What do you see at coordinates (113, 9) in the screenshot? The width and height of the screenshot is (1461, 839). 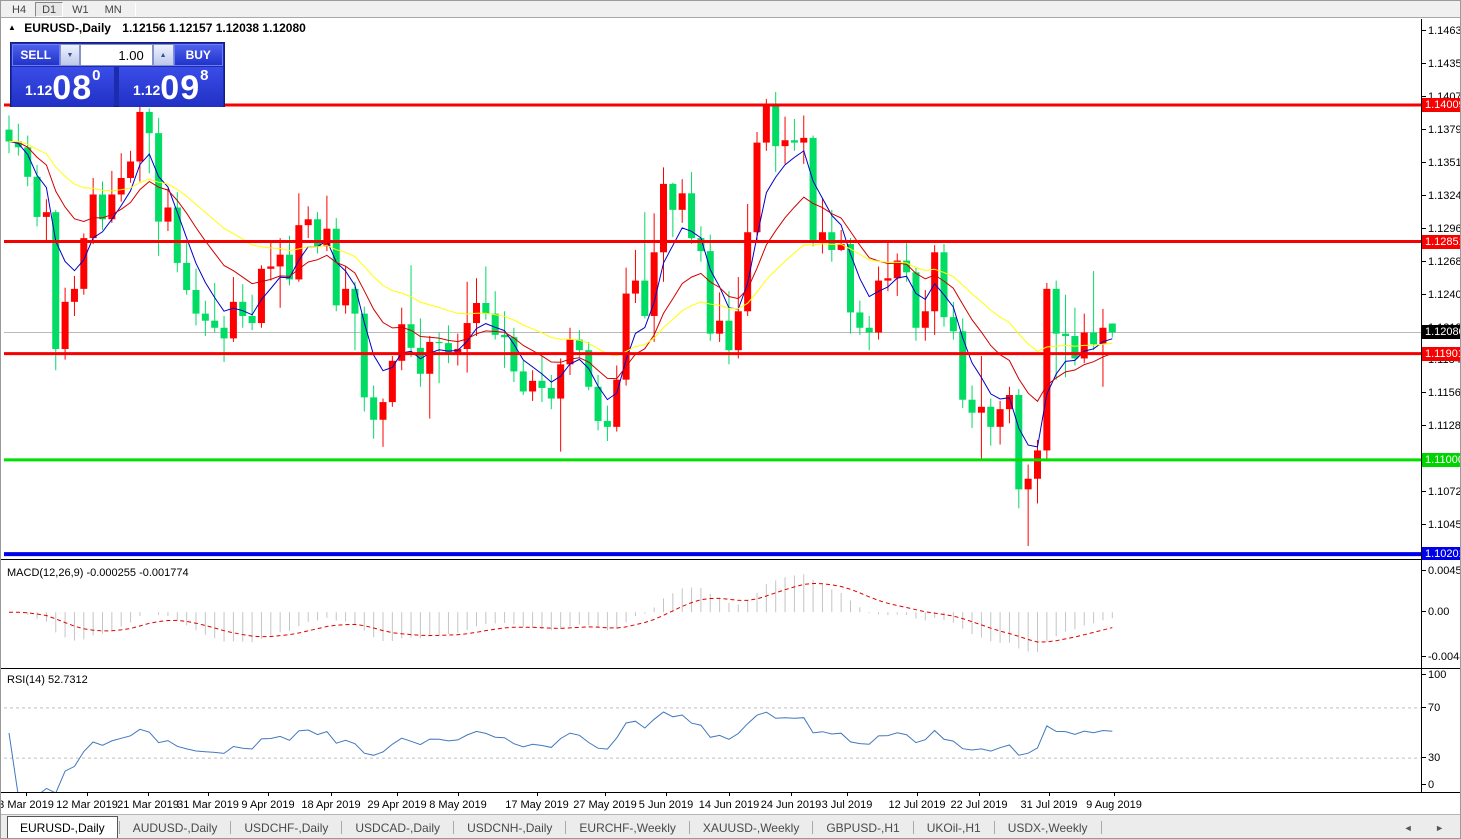 I see `timeframe-button-mn: MN` at bounding box center [113, 9].